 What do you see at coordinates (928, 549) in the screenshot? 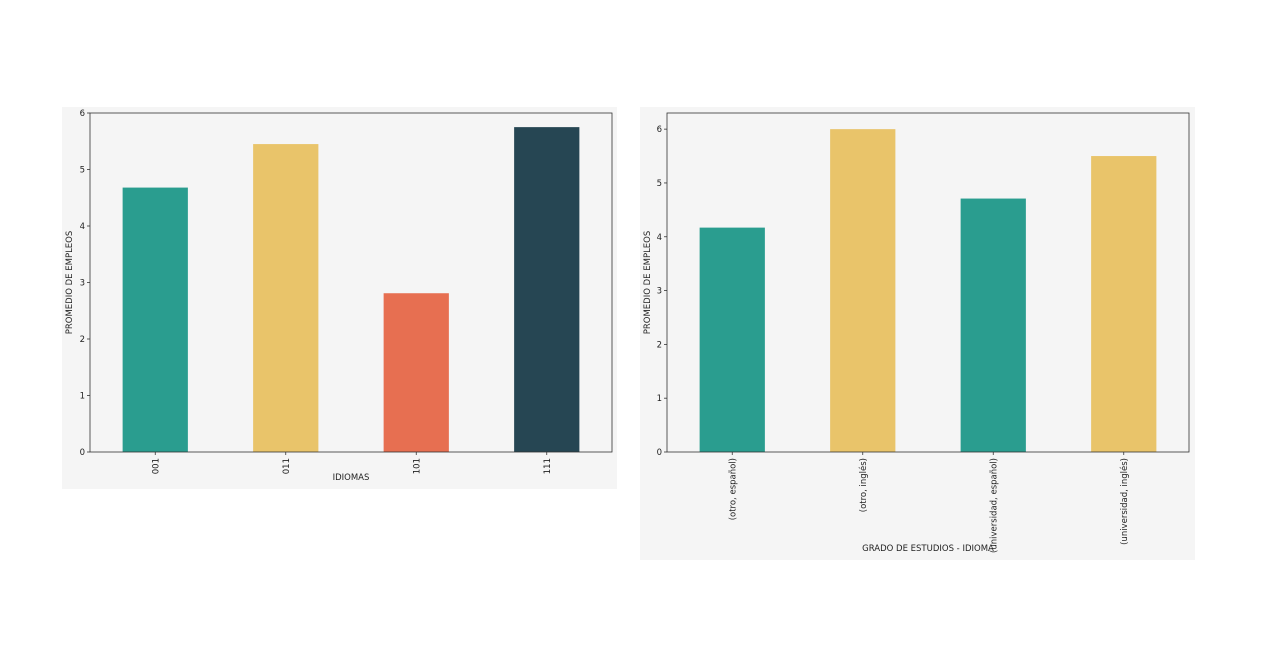
I see `x-axis-label: GRADO DE ESTUDIOS - IDIOMA` at bounding box center [928, 549].